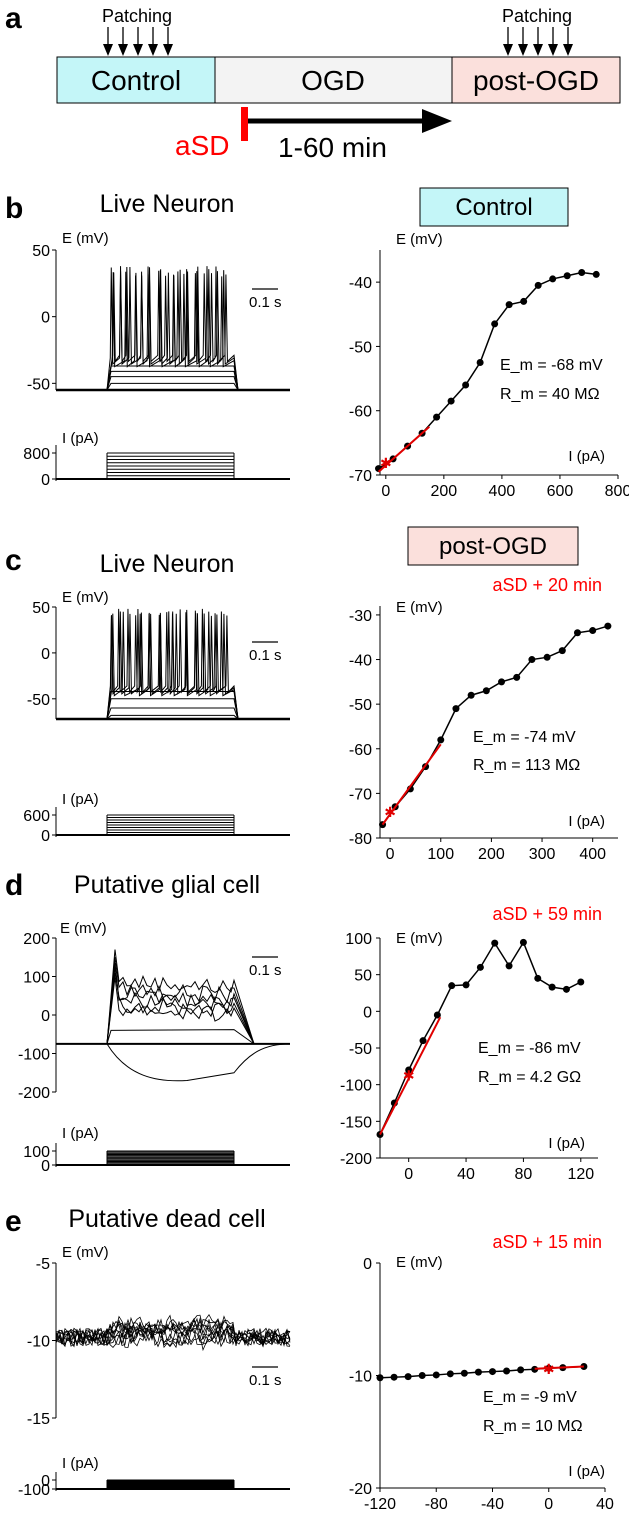 The width and height of the screenshot is (629, 1518). I want to click on resting-potential-marker: ✱, so click(390, 812).